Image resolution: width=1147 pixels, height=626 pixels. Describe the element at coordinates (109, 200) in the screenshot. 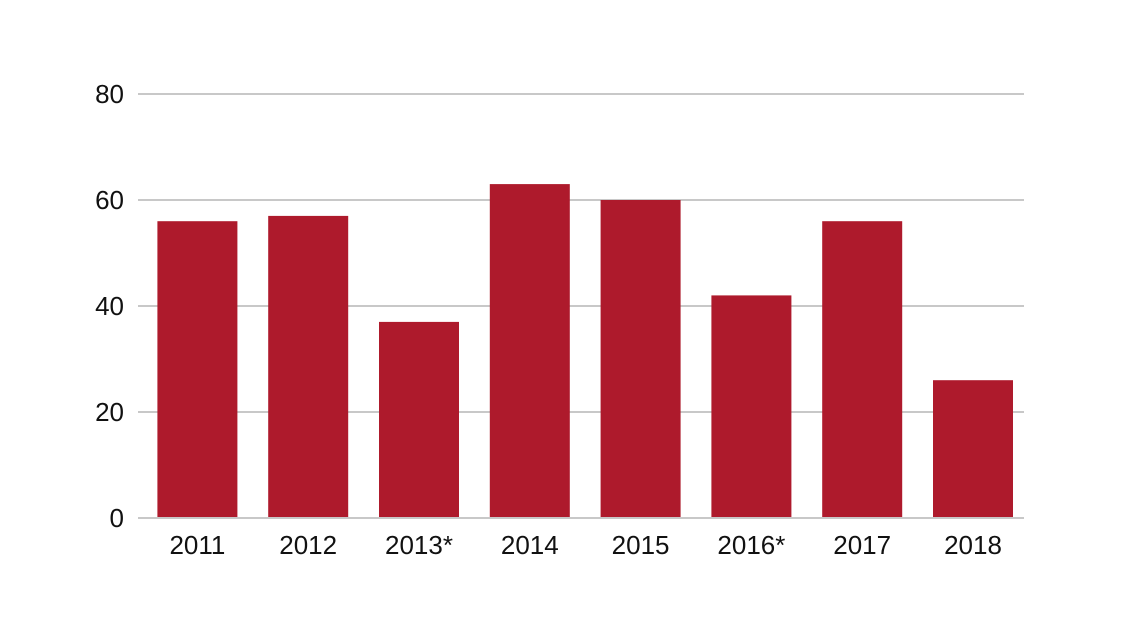

I see `y-tick-label: 60` at that location.